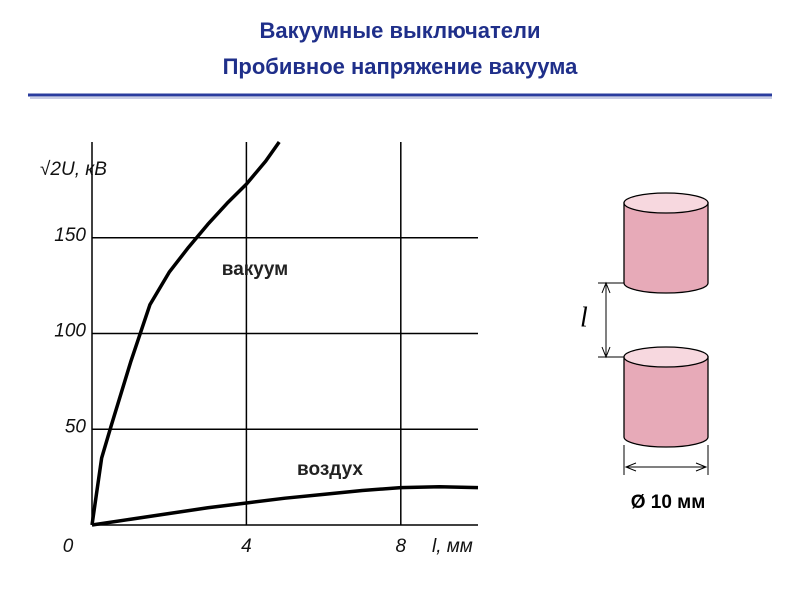 The width and height of the screenshot is (800, 605). Describe the element at coordinates (401, 66) in the screenshot. I see `title-line: Пробивное напряжение вакуума` at that location.